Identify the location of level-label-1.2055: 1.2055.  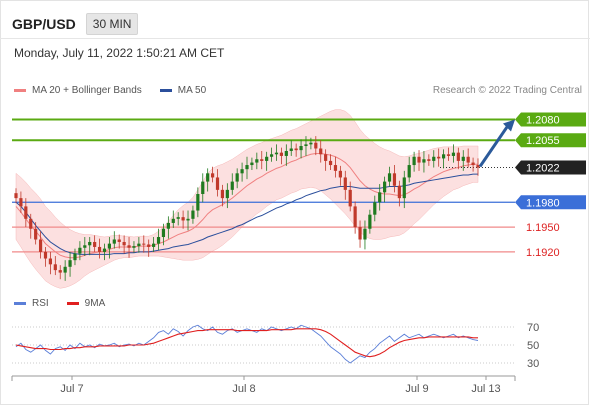
(543, 141).